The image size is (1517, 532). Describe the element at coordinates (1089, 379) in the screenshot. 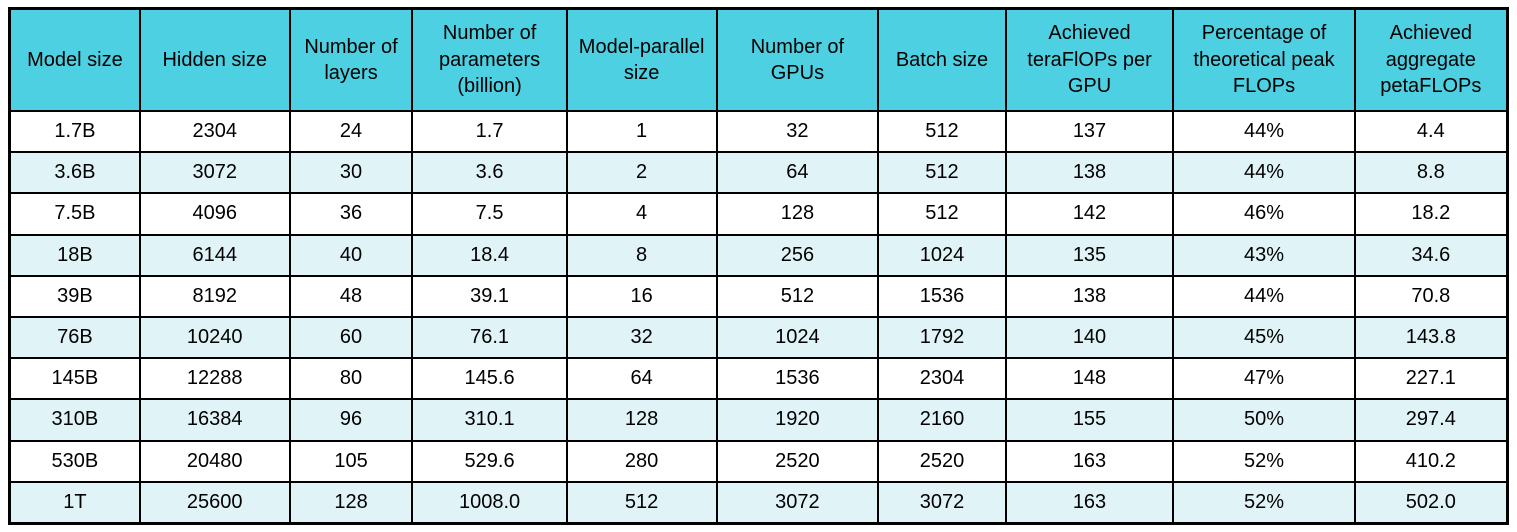

I see `table-cell: 148` at that location.